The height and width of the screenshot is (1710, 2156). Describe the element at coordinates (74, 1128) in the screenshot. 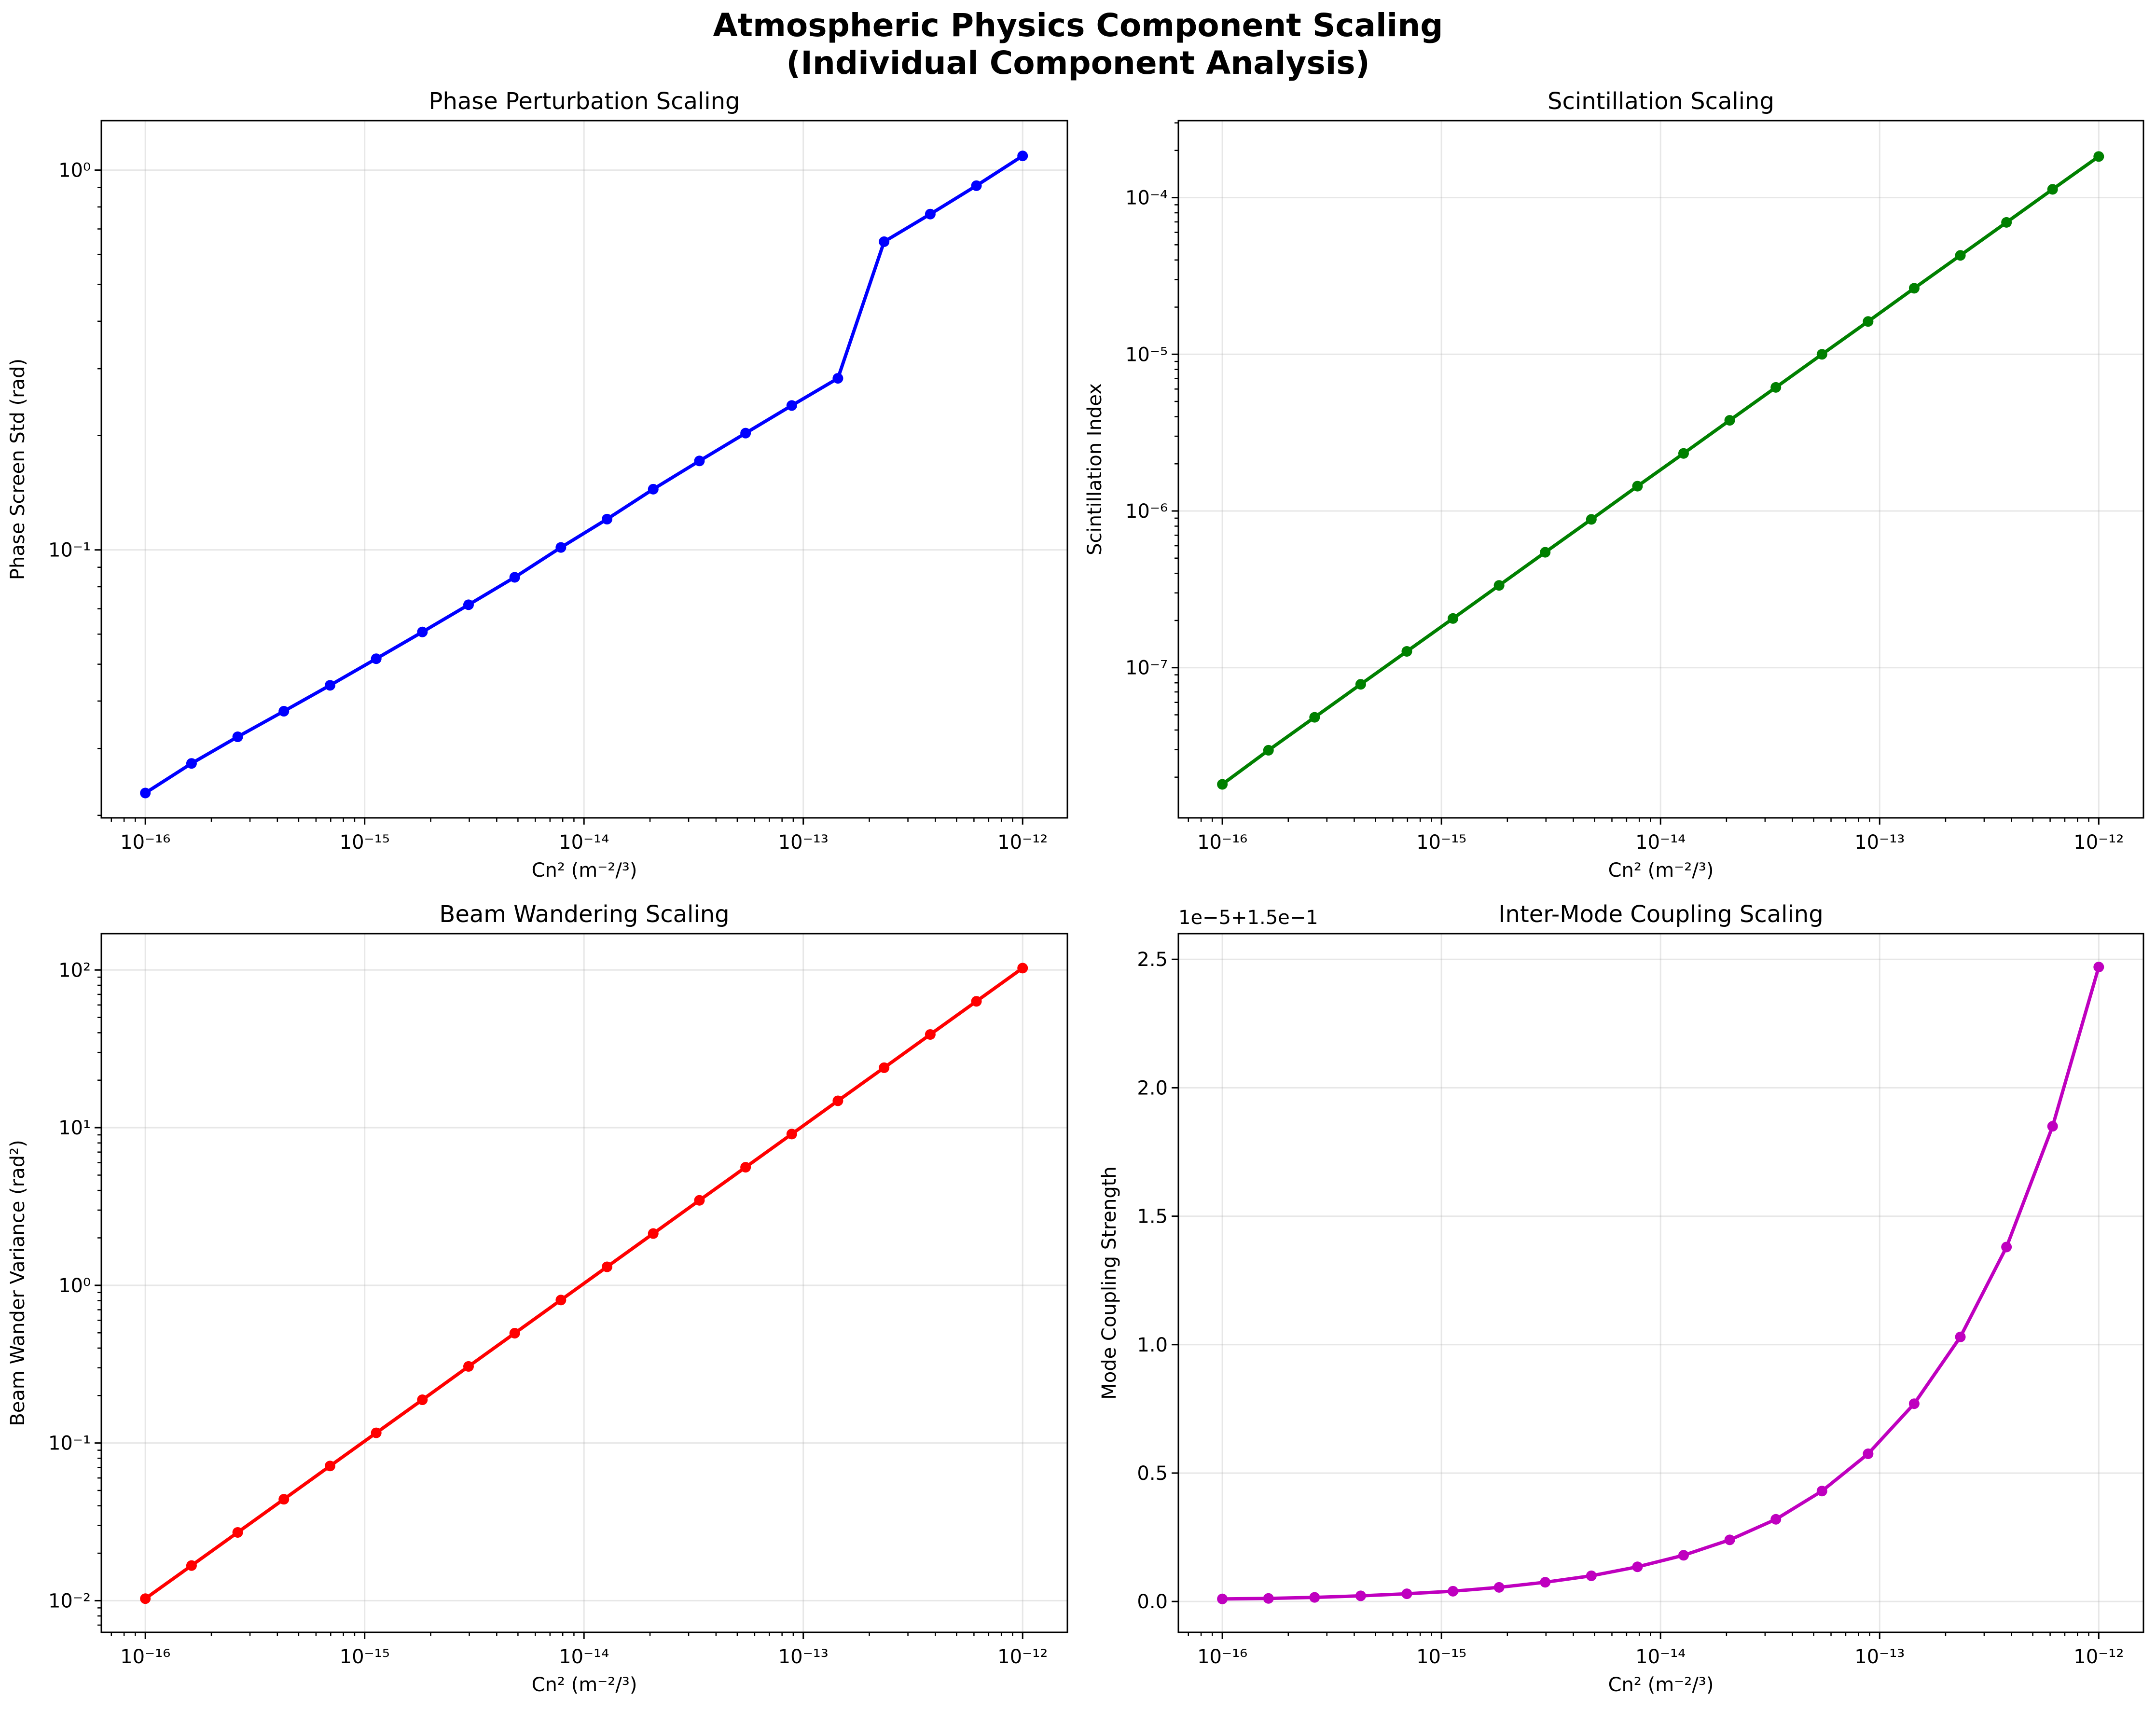

I see `y-tick-label: 10¹` at that location.